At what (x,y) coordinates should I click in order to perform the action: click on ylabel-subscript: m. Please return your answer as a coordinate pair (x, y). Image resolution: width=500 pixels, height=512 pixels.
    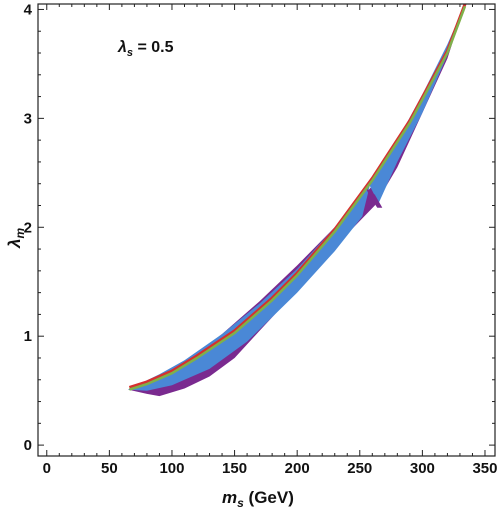
    Looking at the image, I should click on (20, 233).